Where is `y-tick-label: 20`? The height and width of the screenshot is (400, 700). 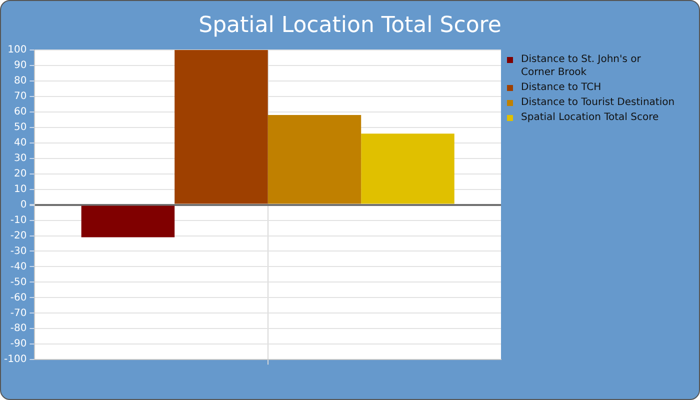 y-tick-label: 20 is located at coordinates (20, 174).